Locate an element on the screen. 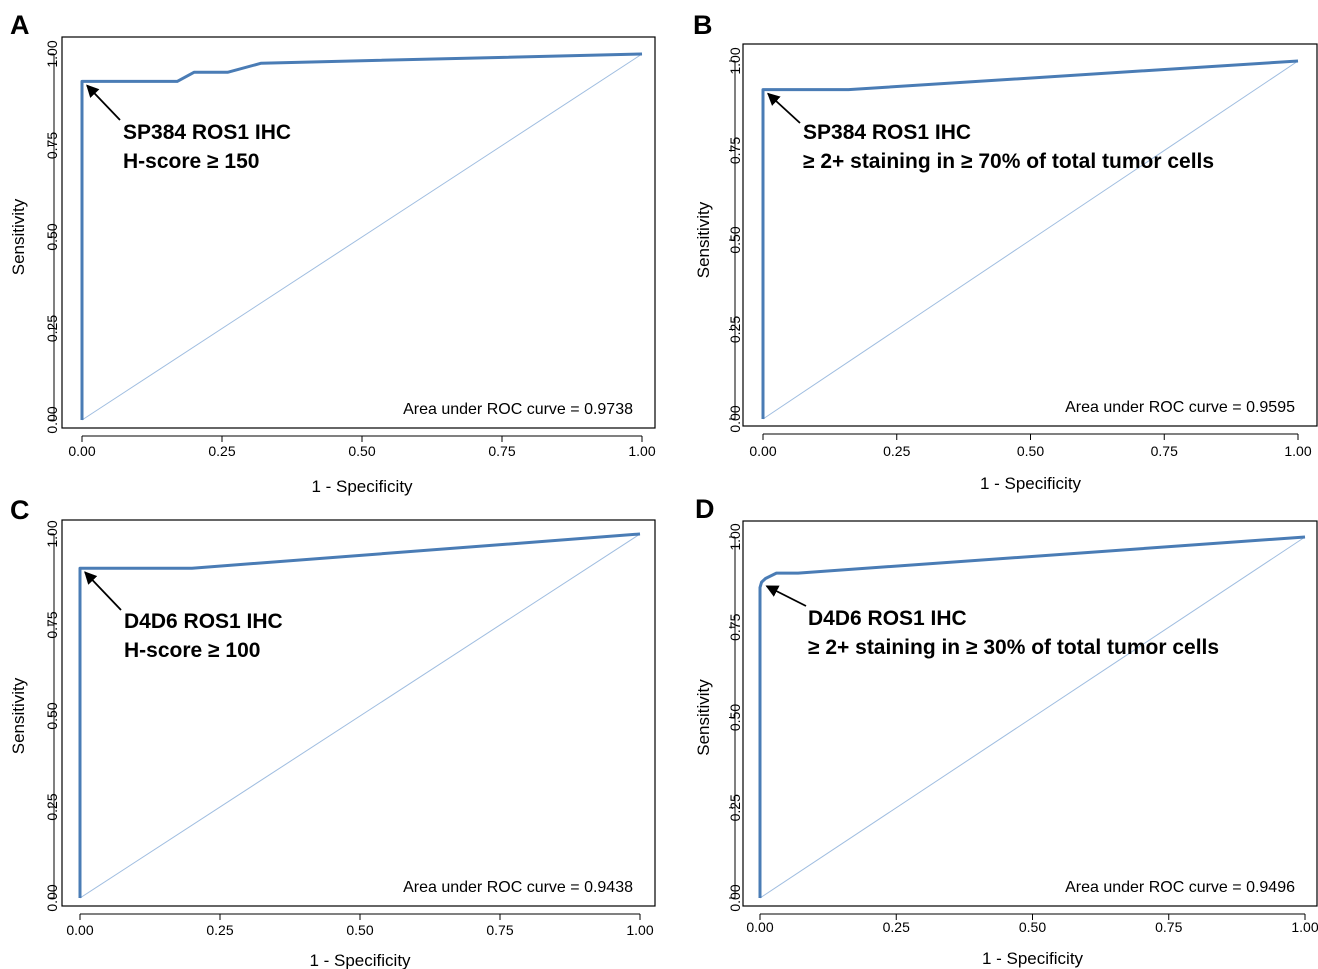 Image resolution: width=1318 pixels, height=969 pixels. auc-label: Area under ROC curve = 0.9496 is located at coordinates (1180, 887).